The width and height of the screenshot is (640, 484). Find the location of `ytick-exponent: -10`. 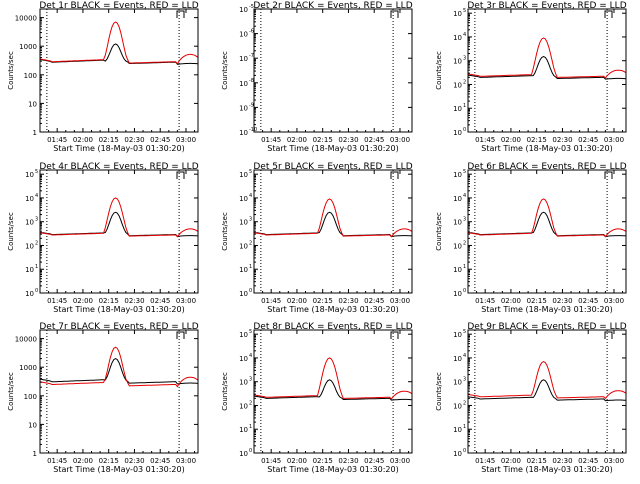

ytick-exponent: -10 is located at coordinates (253, 130).